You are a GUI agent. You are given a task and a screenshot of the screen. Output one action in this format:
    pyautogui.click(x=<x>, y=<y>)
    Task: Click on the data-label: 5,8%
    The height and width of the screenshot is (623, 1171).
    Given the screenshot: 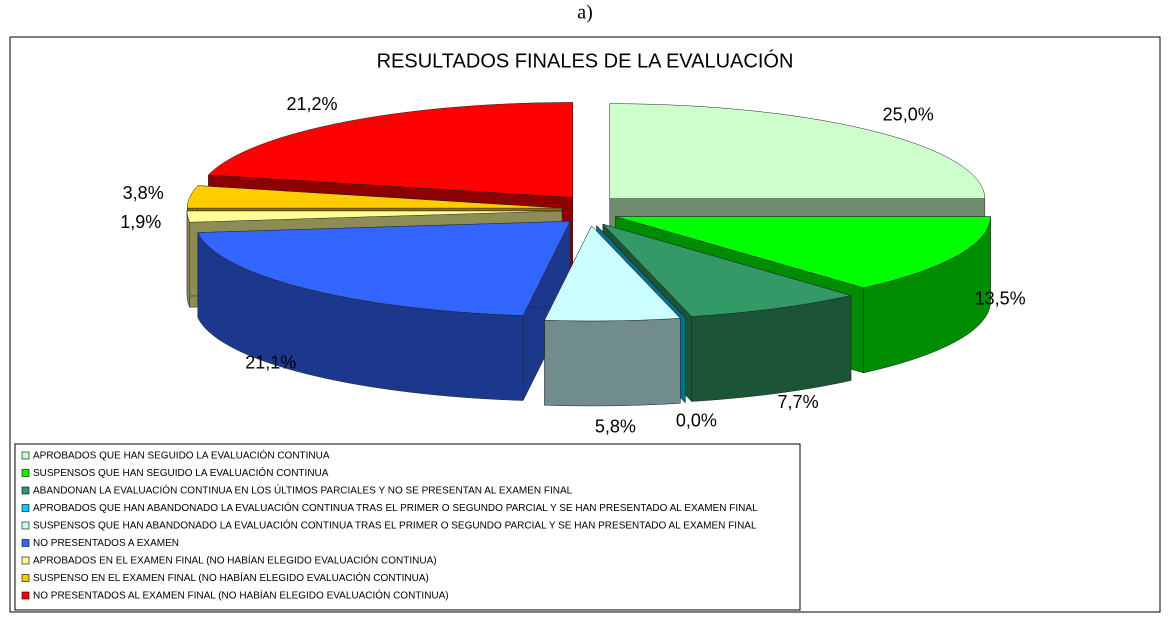 What is the action you would take?
    pyautogui.click(x=615, y=426)
    